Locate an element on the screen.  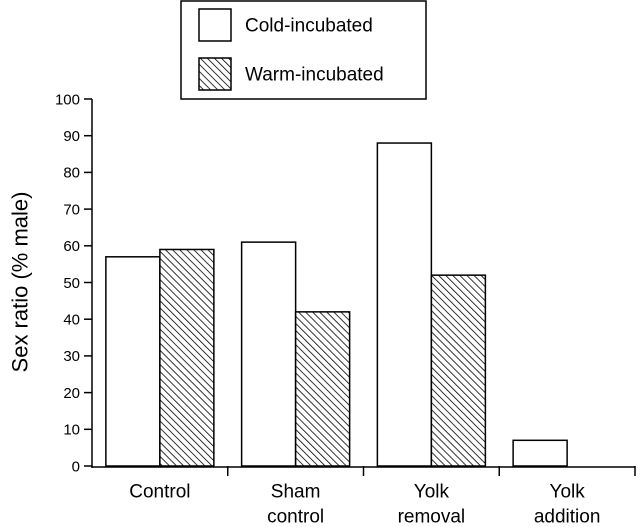
y-tick-label: 10 is located at coordinates (71, 430).